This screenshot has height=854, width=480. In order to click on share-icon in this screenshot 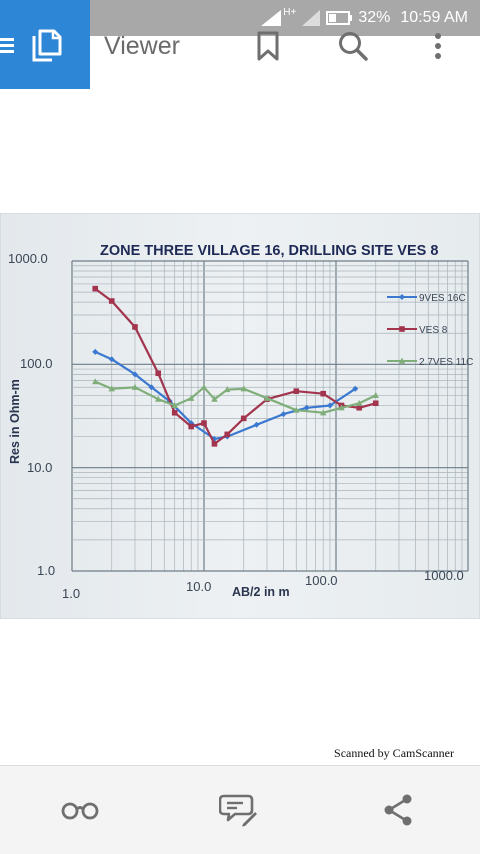, I will do `click(398, 810)`.